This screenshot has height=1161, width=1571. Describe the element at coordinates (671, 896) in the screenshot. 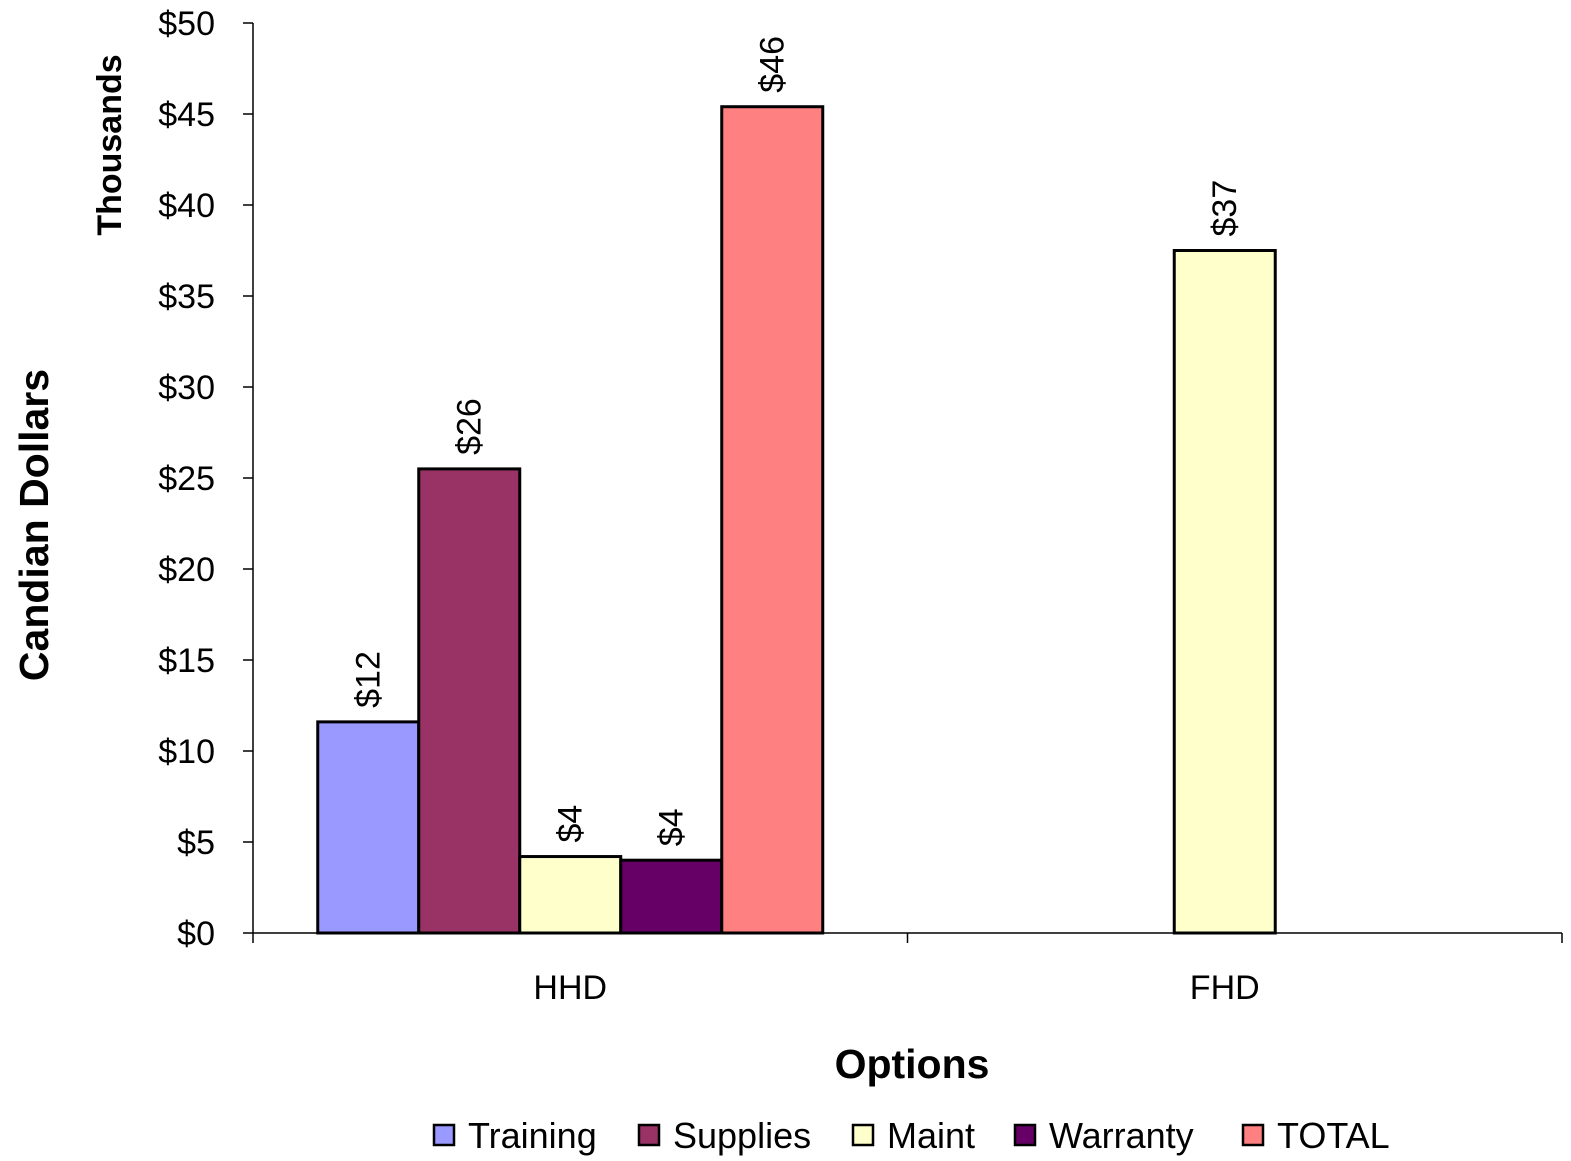

I see `bar-warranty-hhd` at that location.